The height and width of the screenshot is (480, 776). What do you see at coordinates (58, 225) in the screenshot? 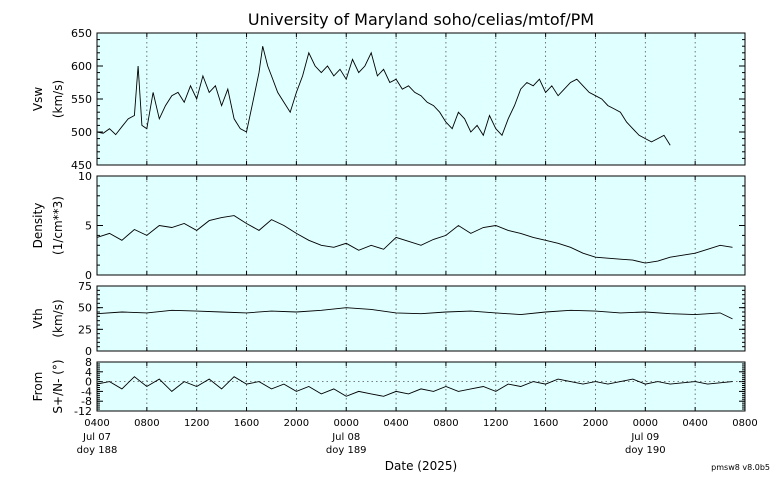
I see `y-axis-label-line2: (1/cm**3)` at bounding box center [58, 225].